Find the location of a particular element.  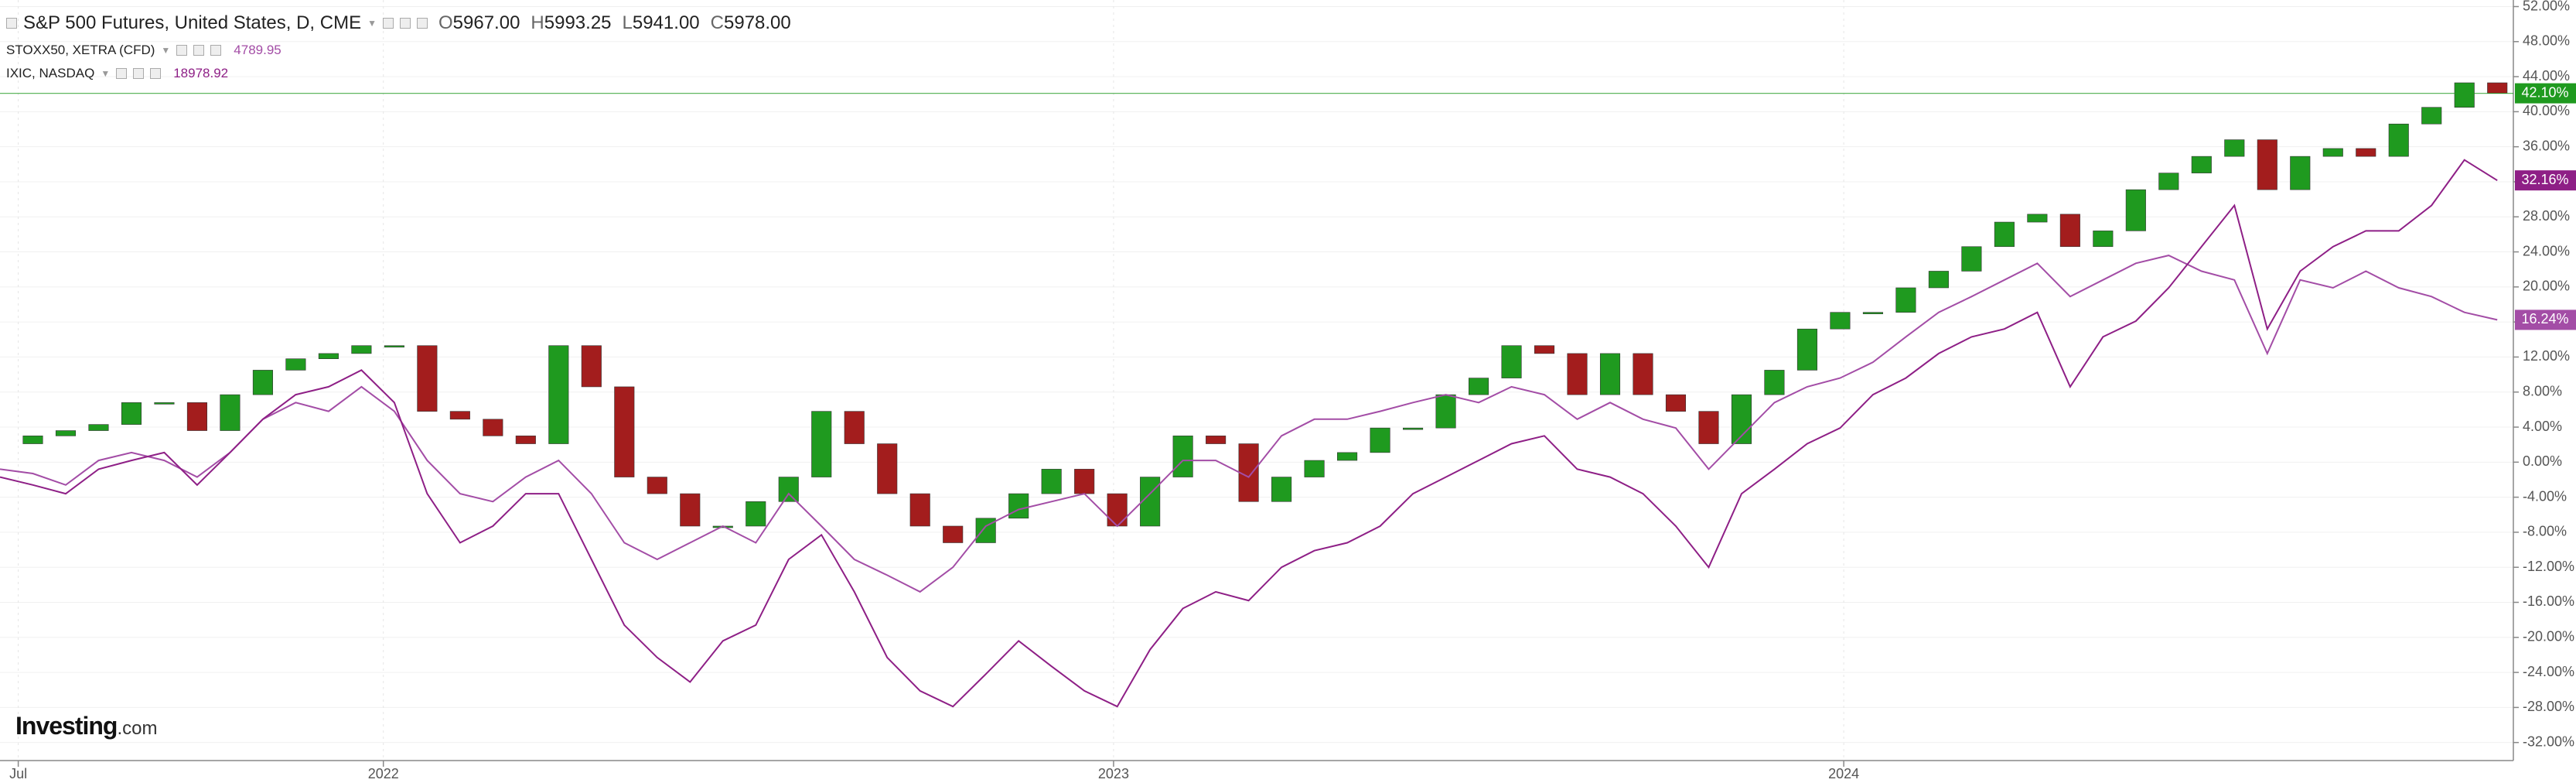

logo: Investing.com is located at coordinates (86, 726).